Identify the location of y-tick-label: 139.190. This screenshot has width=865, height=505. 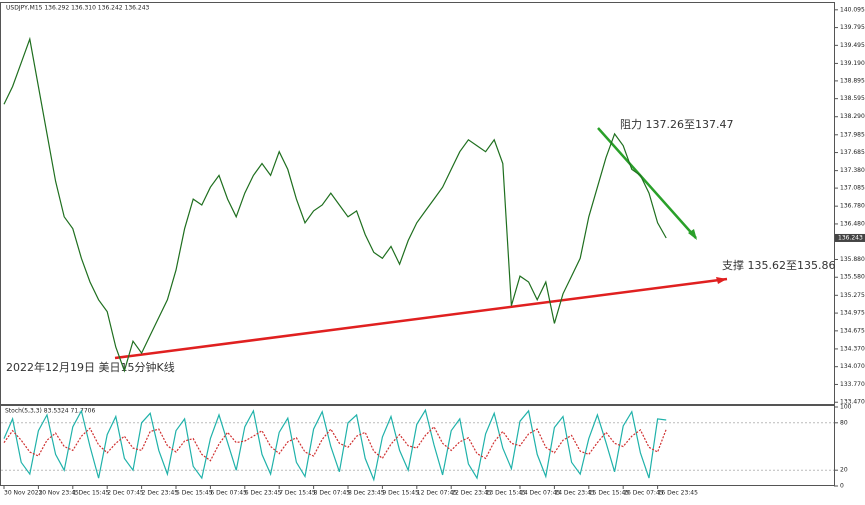
(852, 63).